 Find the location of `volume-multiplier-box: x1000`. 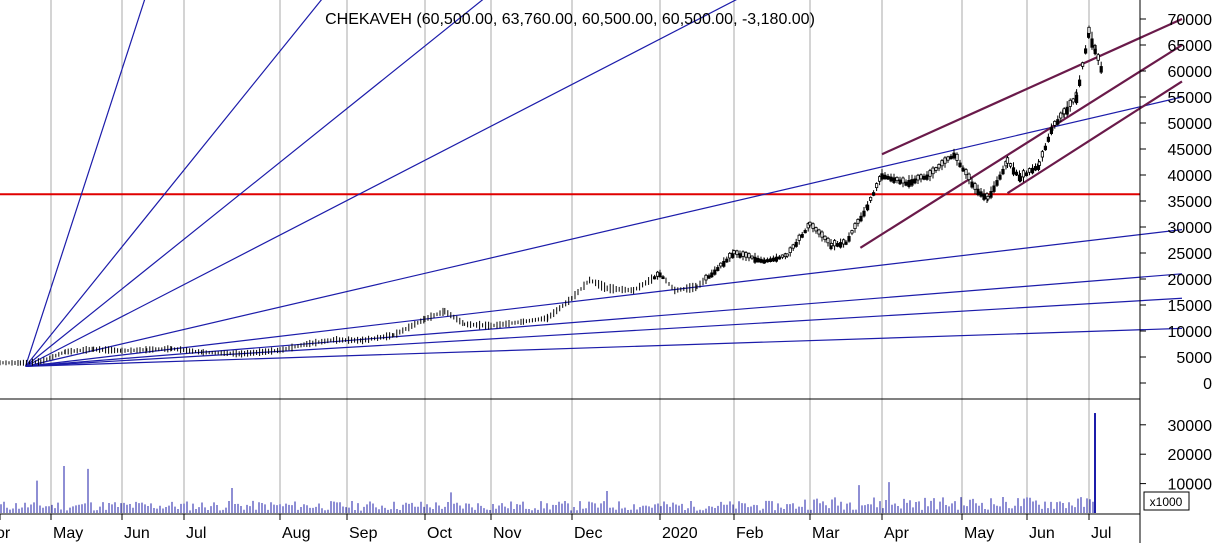

volume-multiplier-box: x1000 is located at coordinates (1166, 501).